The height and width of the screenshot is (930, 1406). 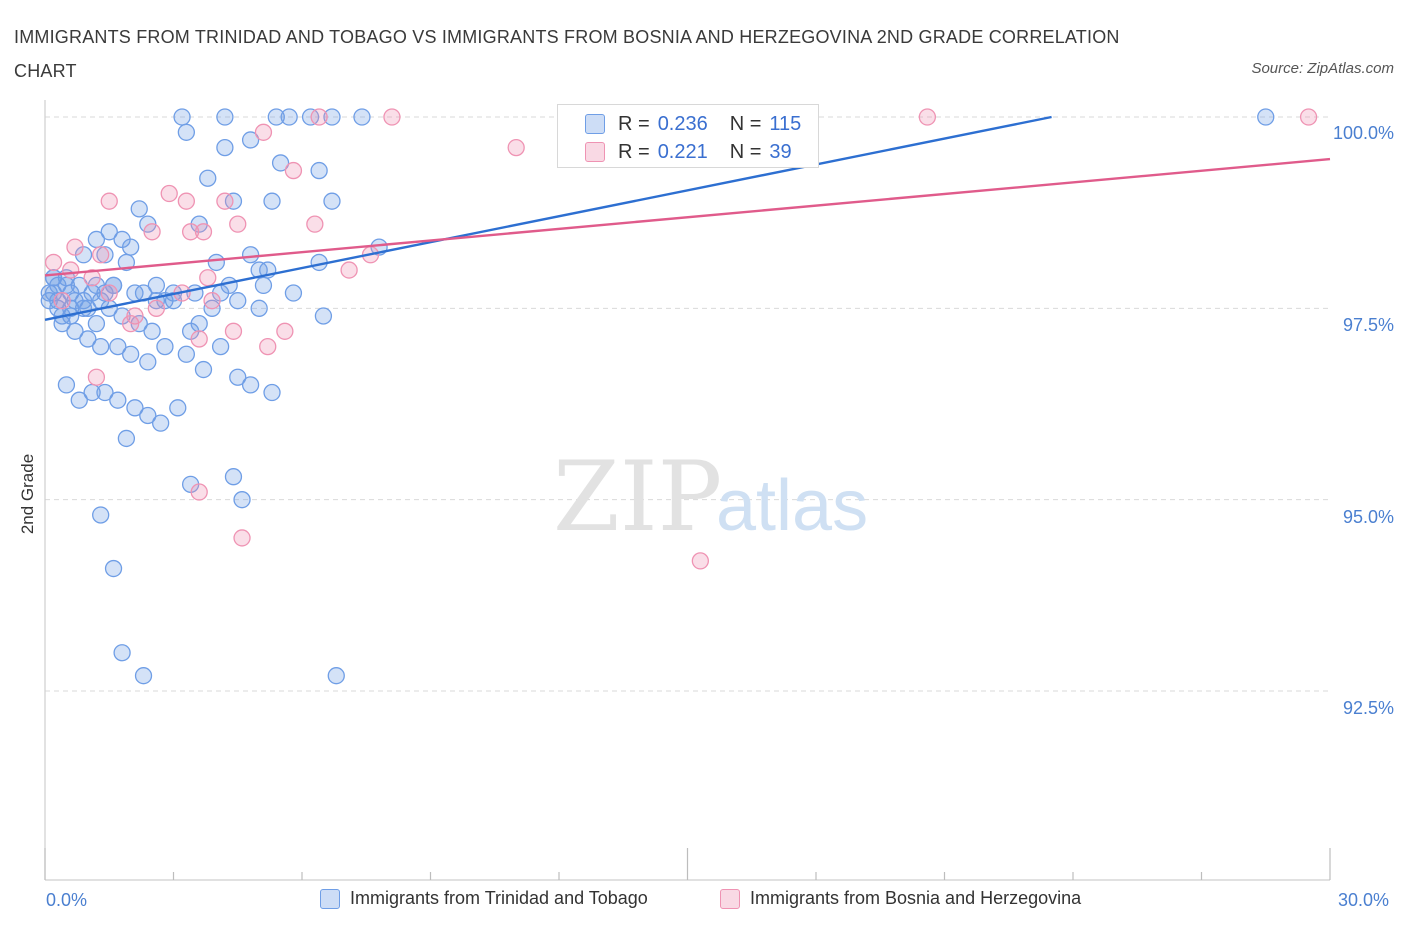 I want to click on source-label: Source: ZipAtlas.com, so click(x=1322, y=68).